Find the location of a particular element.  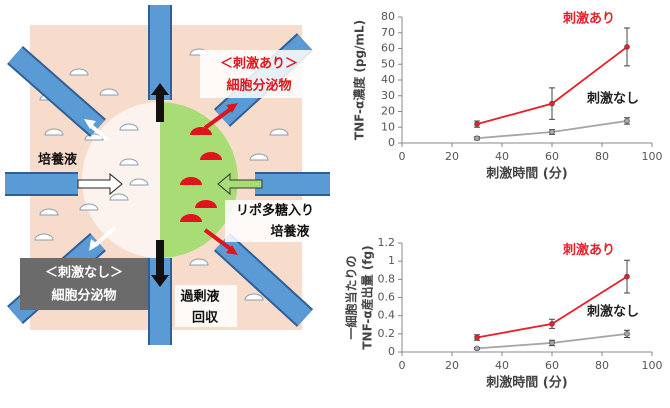

medium-label: 培養液 is located at coordinates (57, 160).